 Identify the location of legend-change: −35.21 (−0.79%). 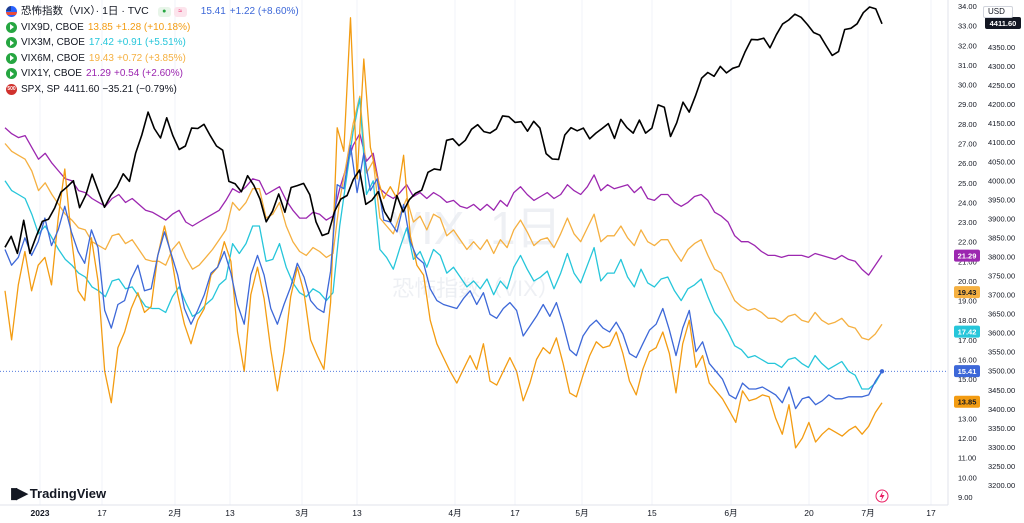
(139, 89).